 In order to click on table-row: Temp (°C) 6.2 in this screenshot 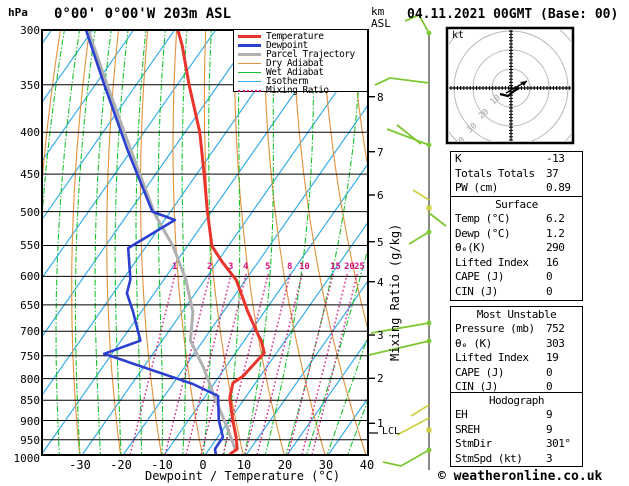, I will do `click(516, 219)`.